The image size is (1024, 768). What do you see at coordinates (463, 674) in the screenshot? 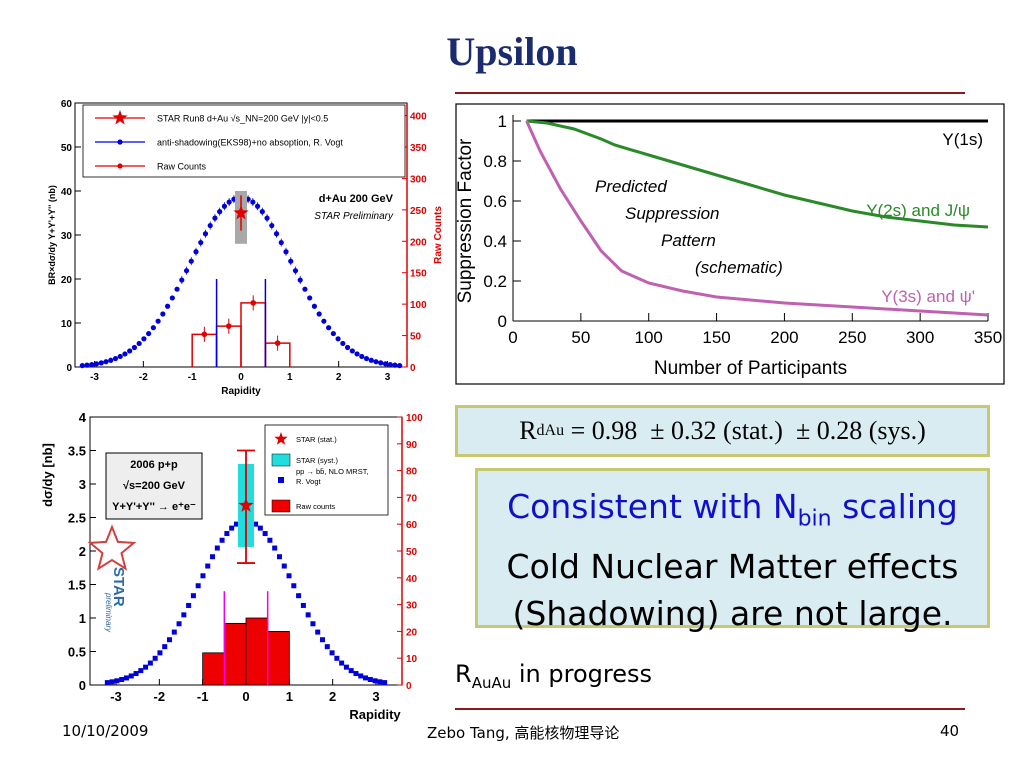
I see `rauau-symbol: R` at bounding box center [463, 674].